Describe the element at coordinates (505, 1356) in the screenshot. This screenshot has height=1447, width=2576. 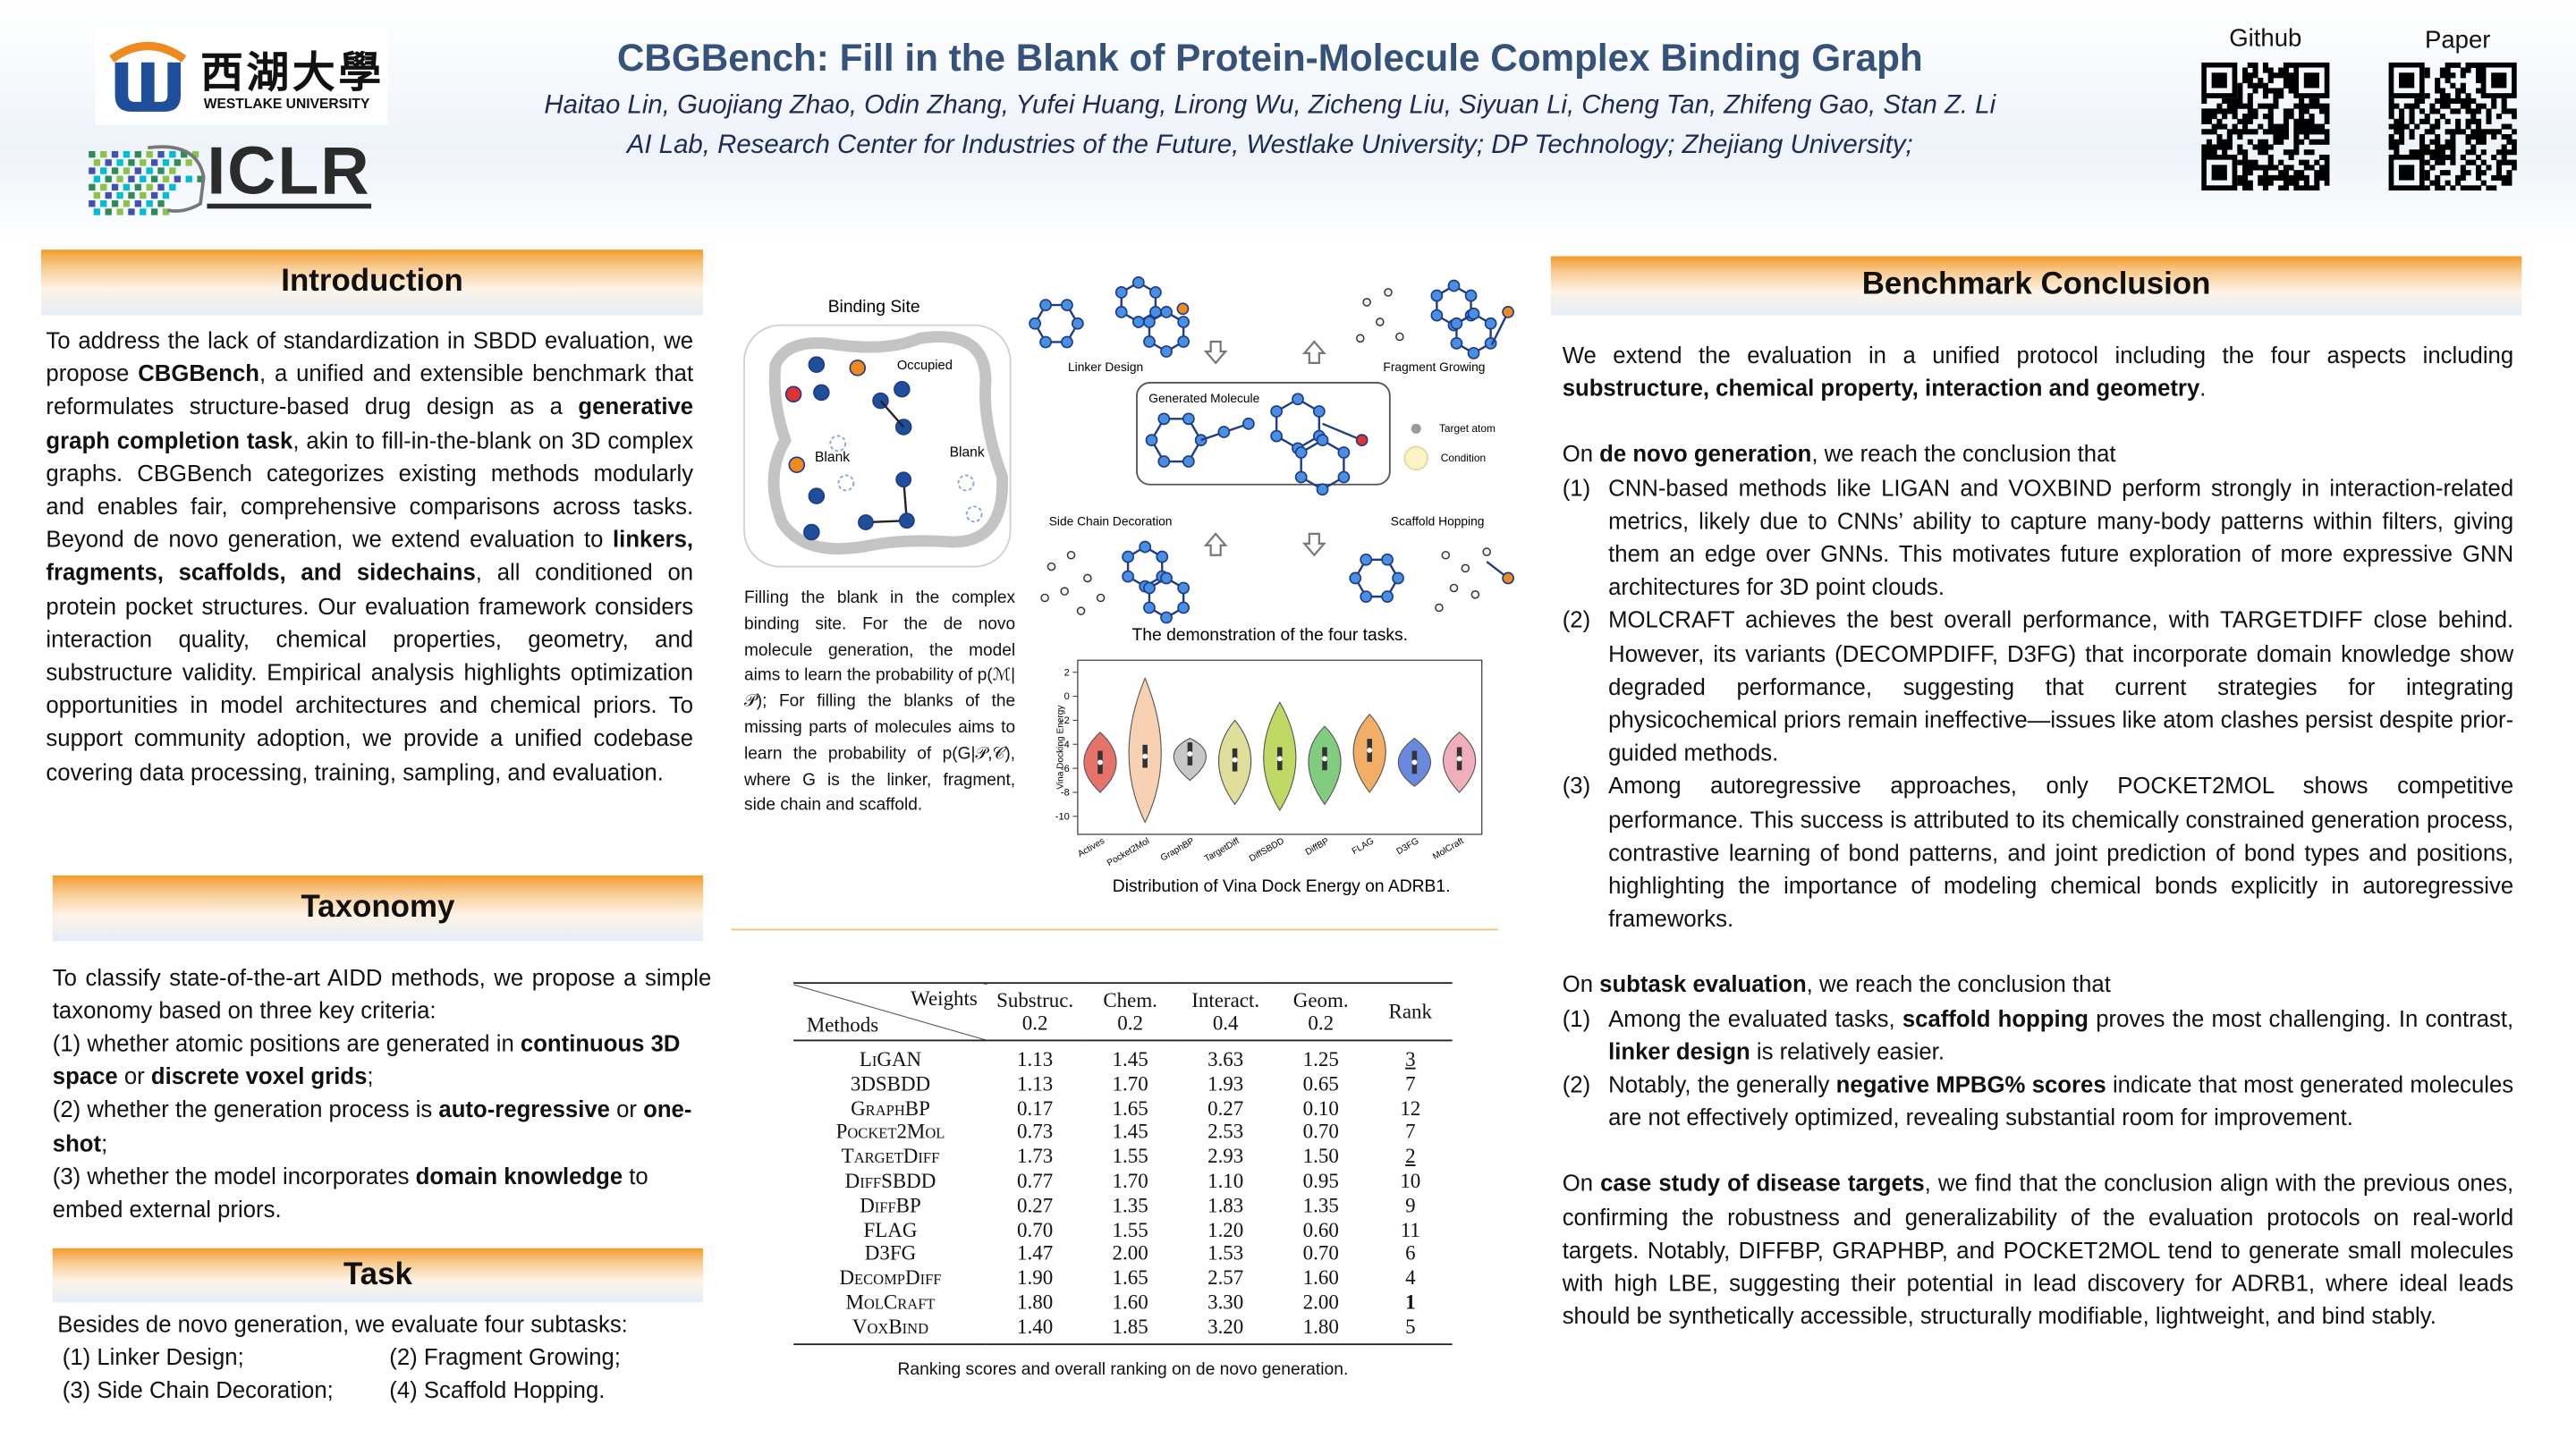
I see `subtask: (2) Fragment Growing;` at that location.